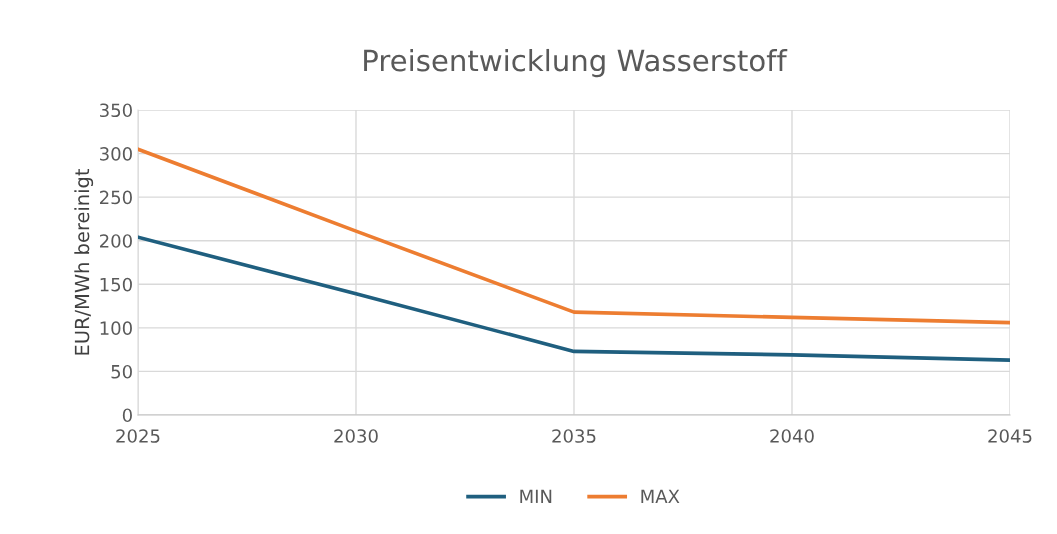 The height and width of the screenshot is (534, 1057). Describe the element at coordinates (116, 241) in the screenshot. I see `y-tick-label: 200` at that location.